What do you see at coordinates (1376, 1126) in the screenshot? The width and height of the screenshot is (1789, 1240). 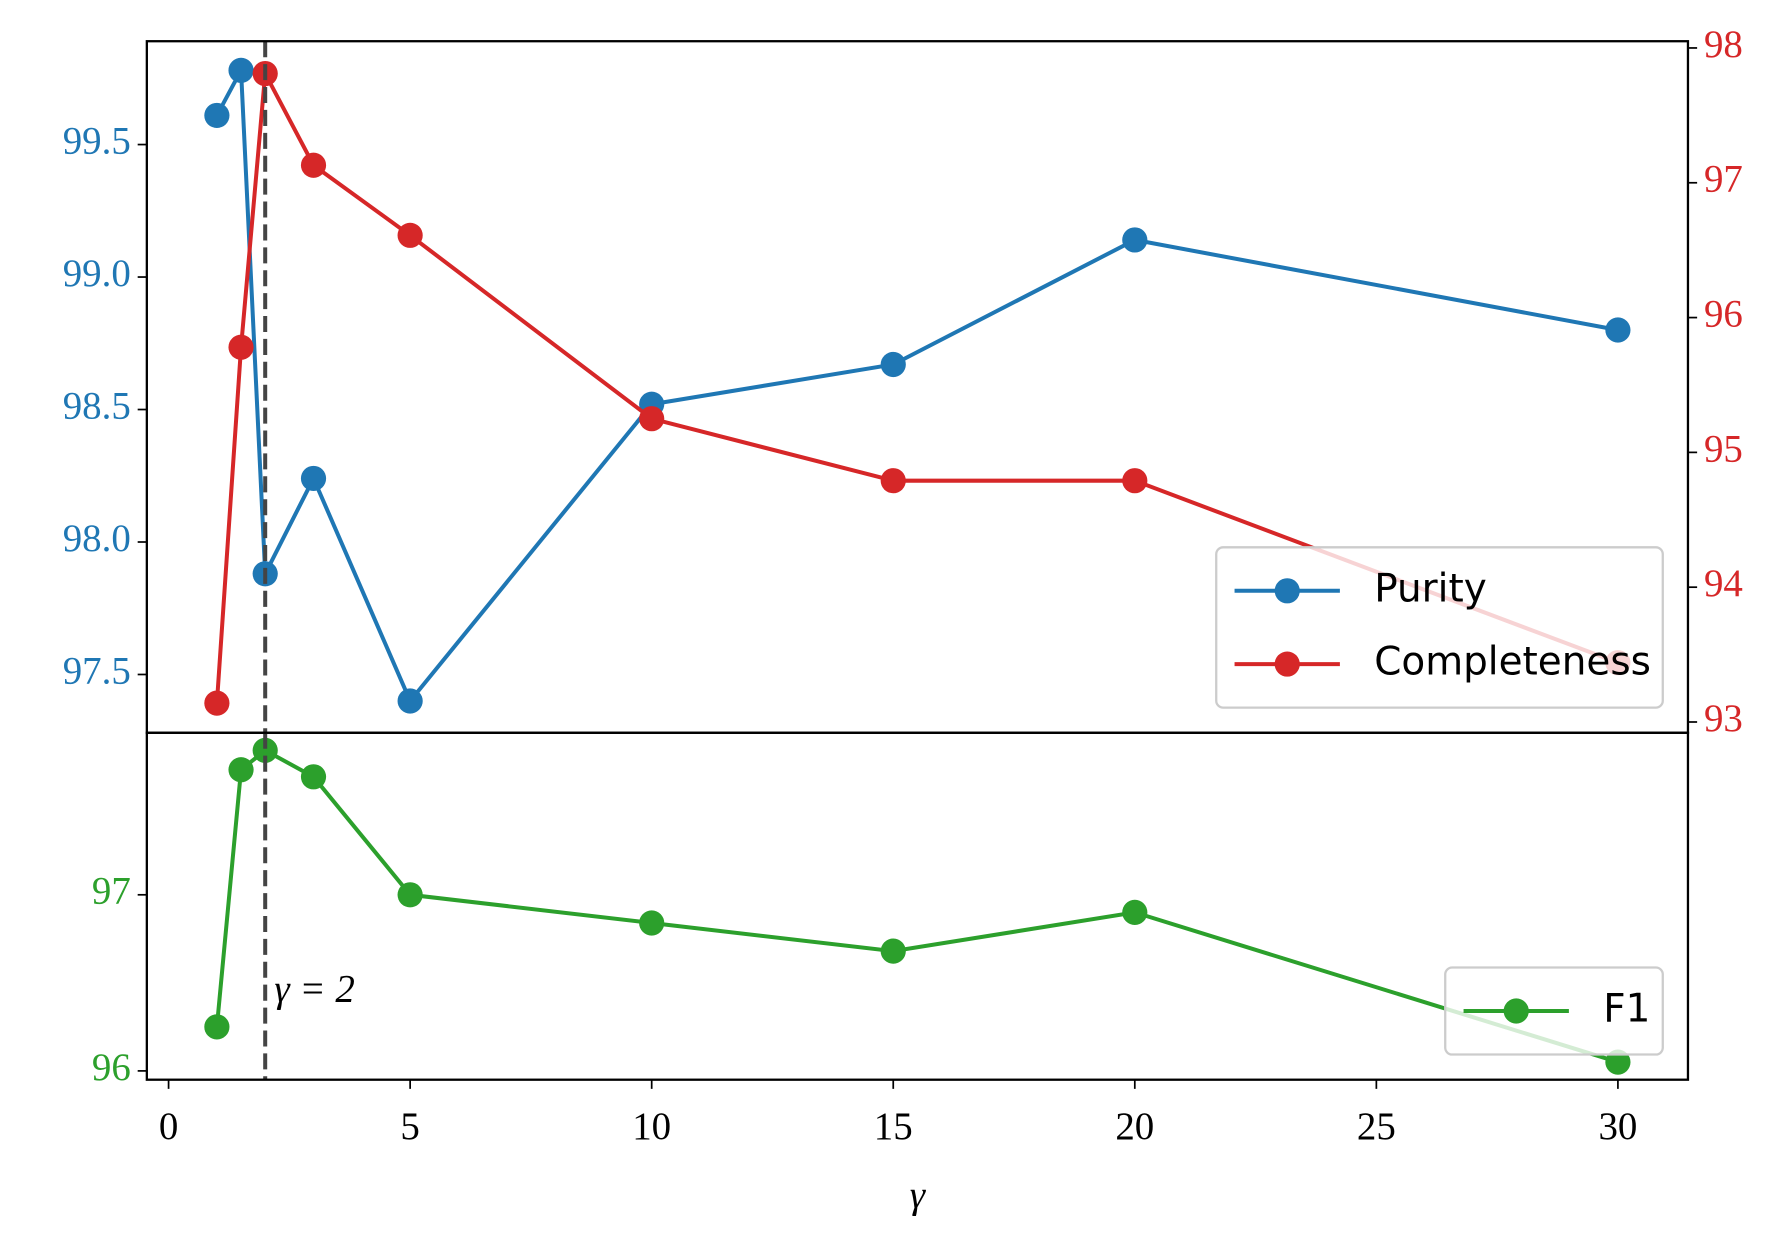 I see `x-tick-label: 25` at bounding box center [1376, 1126].